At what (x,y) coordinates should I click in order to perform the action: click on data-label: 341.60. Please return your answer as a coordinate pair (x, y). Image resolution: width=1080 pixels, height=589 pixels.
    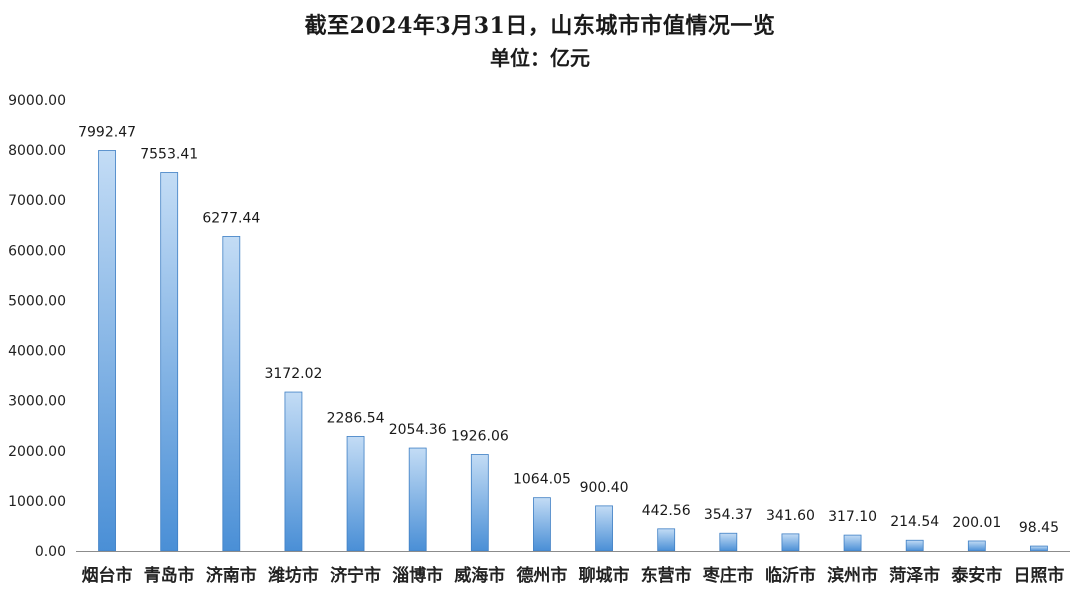
    Looking at the image, I should click on (790, 516).